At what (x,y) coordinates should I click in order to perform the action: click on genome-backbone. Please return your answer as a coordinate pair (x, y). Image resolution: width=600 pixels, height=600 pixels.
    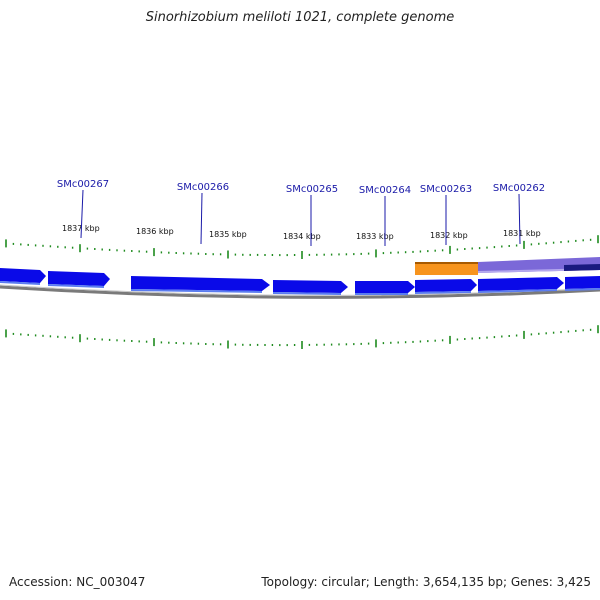
    Looking at the image, I should click on (300, 292).